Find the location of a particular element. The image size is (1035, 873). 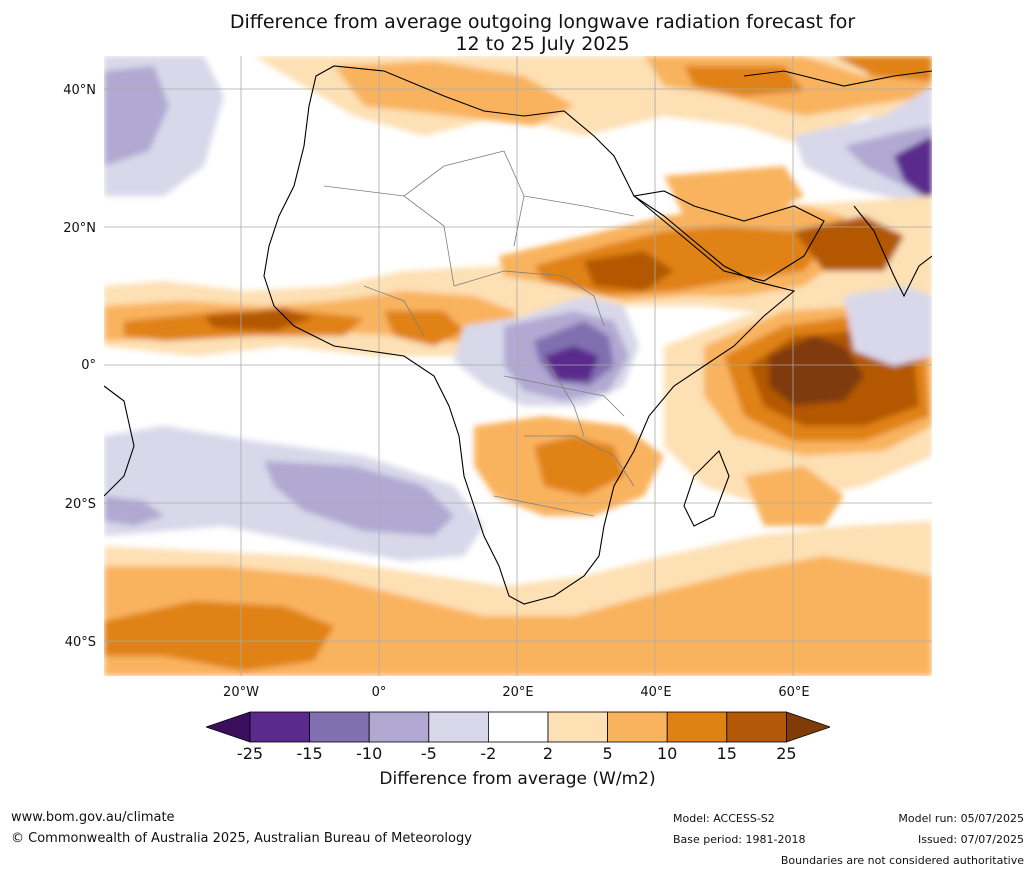

lon-label-20w: 20°W is located at coordinates (241, 692).